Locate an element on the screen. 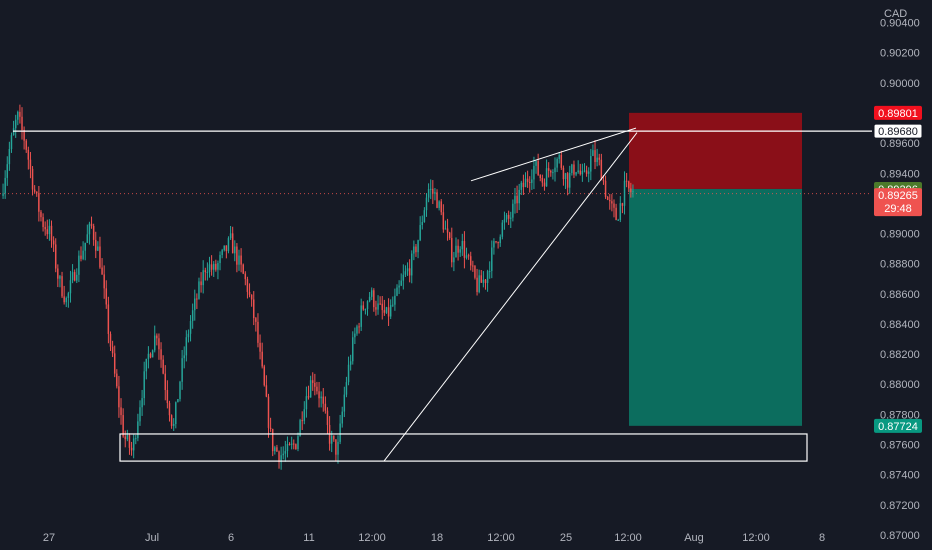  time-tick-label: 18 is located at coordinates (437, 538).